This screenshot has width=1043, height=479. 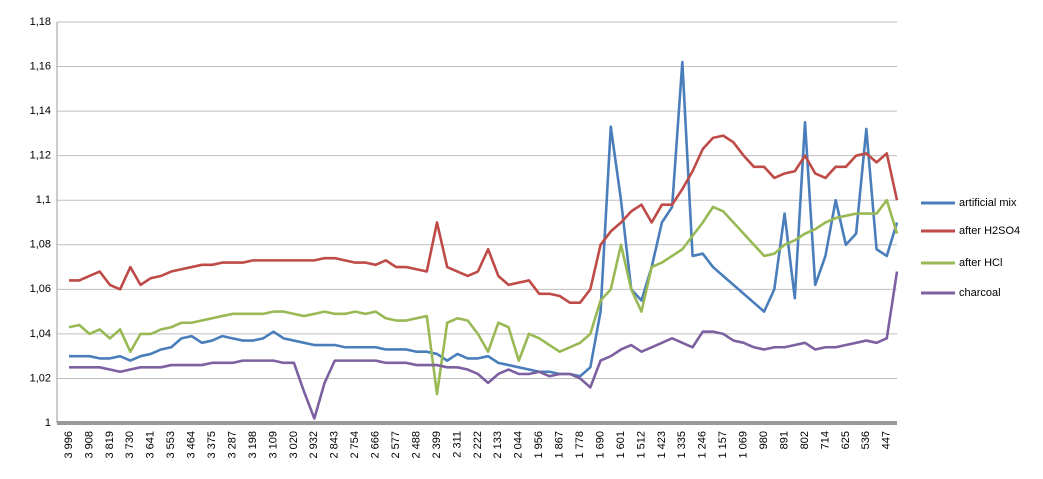 I want to click on x-tick-label: 1 069, so click(x=744, y=445).